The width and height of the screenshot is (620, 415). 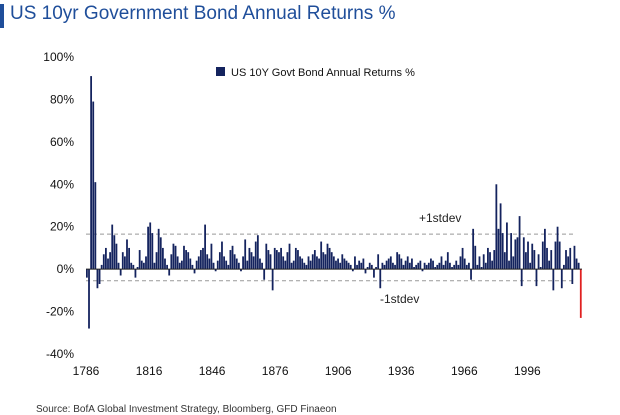 I want to click on legend-swatch, so click(x=220, y=71).